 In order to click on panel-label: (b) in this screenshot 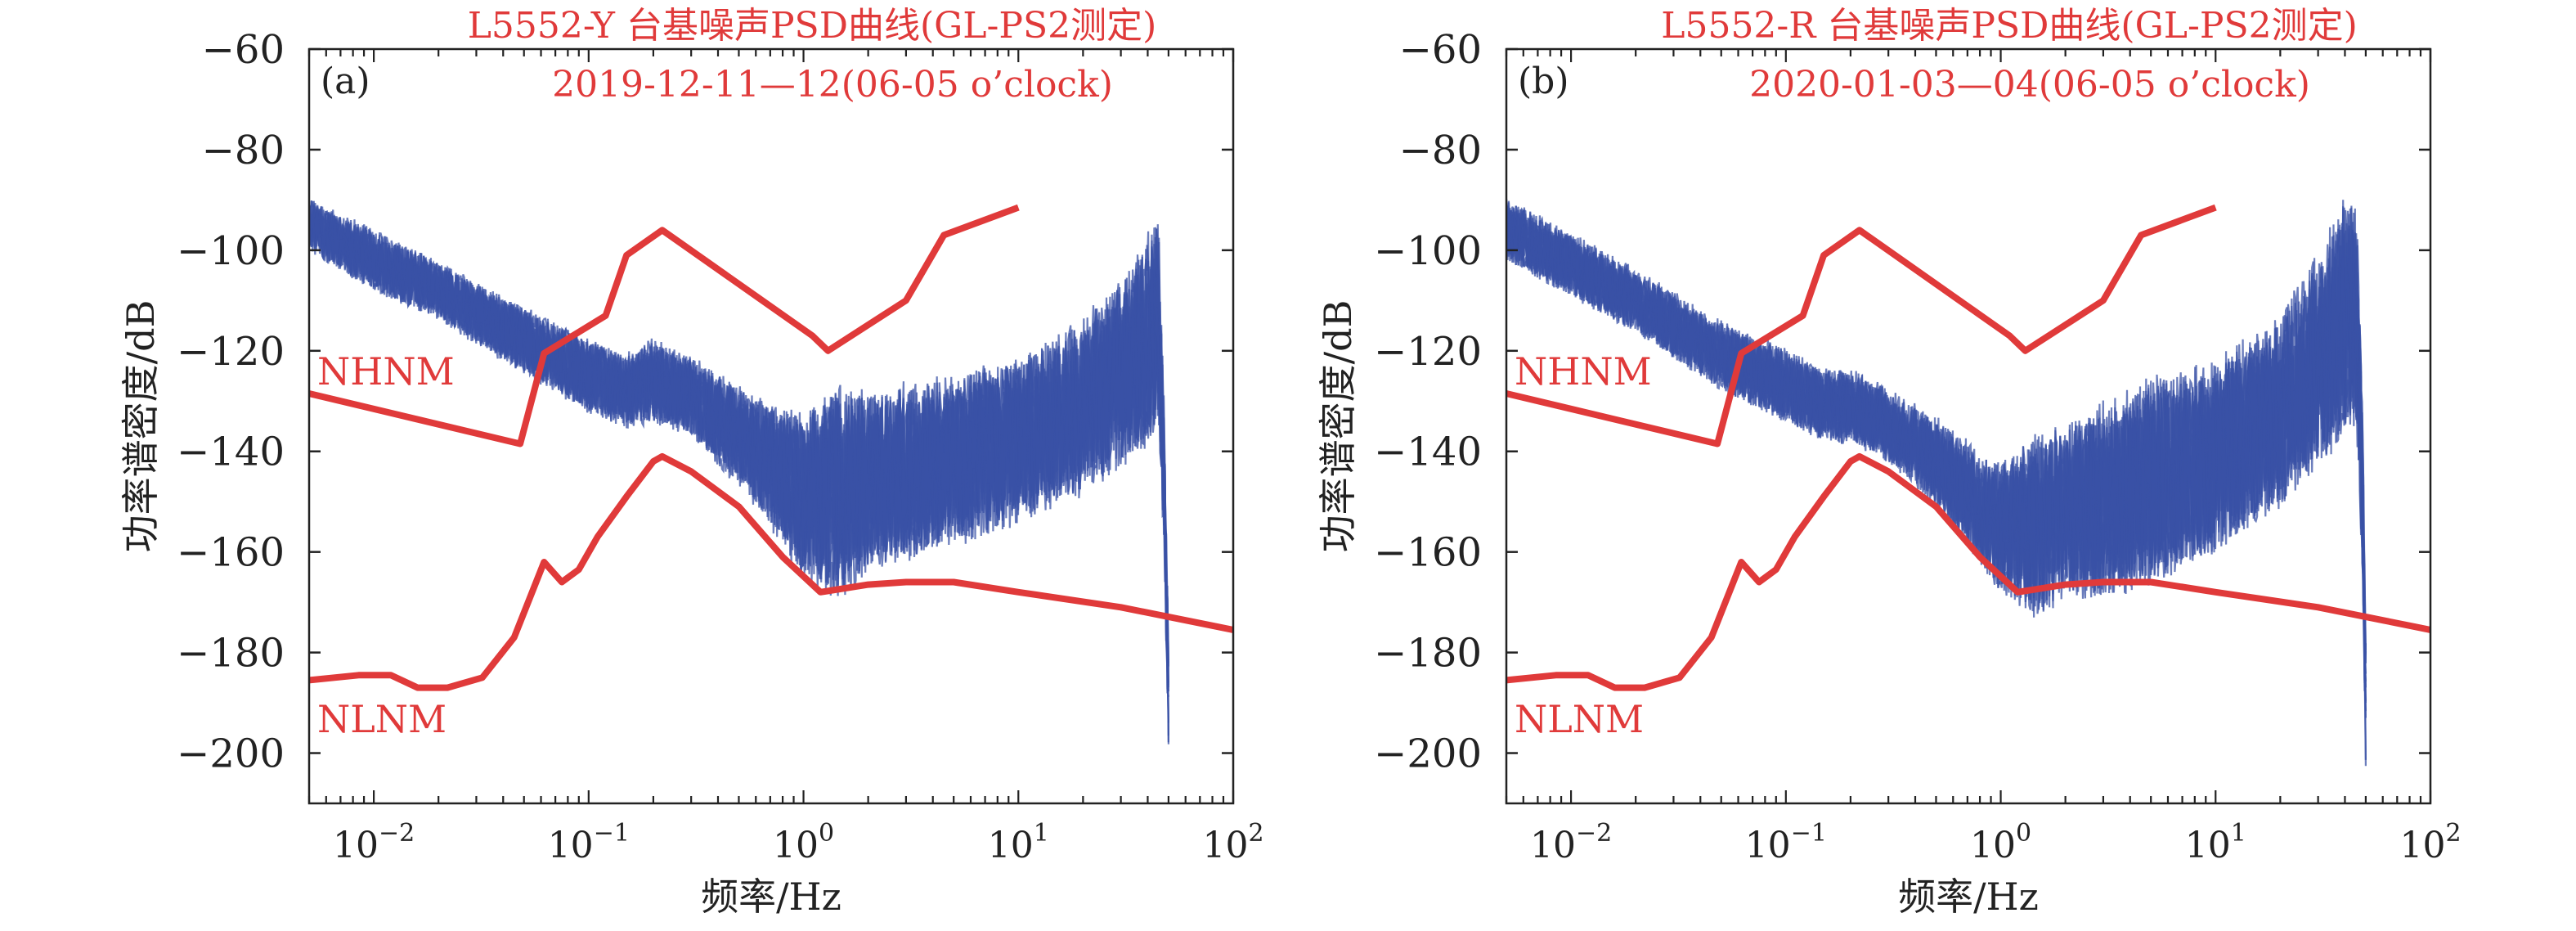, I will do `click(1543, 81)`.